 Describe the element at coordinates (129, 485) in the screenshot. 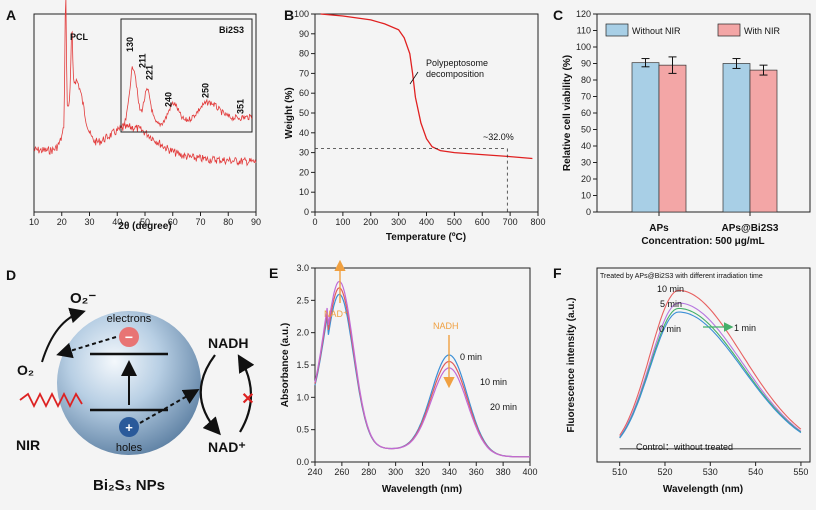

I see `bi2s3-nps-label: Bi₂S₃ NPs` at that location.